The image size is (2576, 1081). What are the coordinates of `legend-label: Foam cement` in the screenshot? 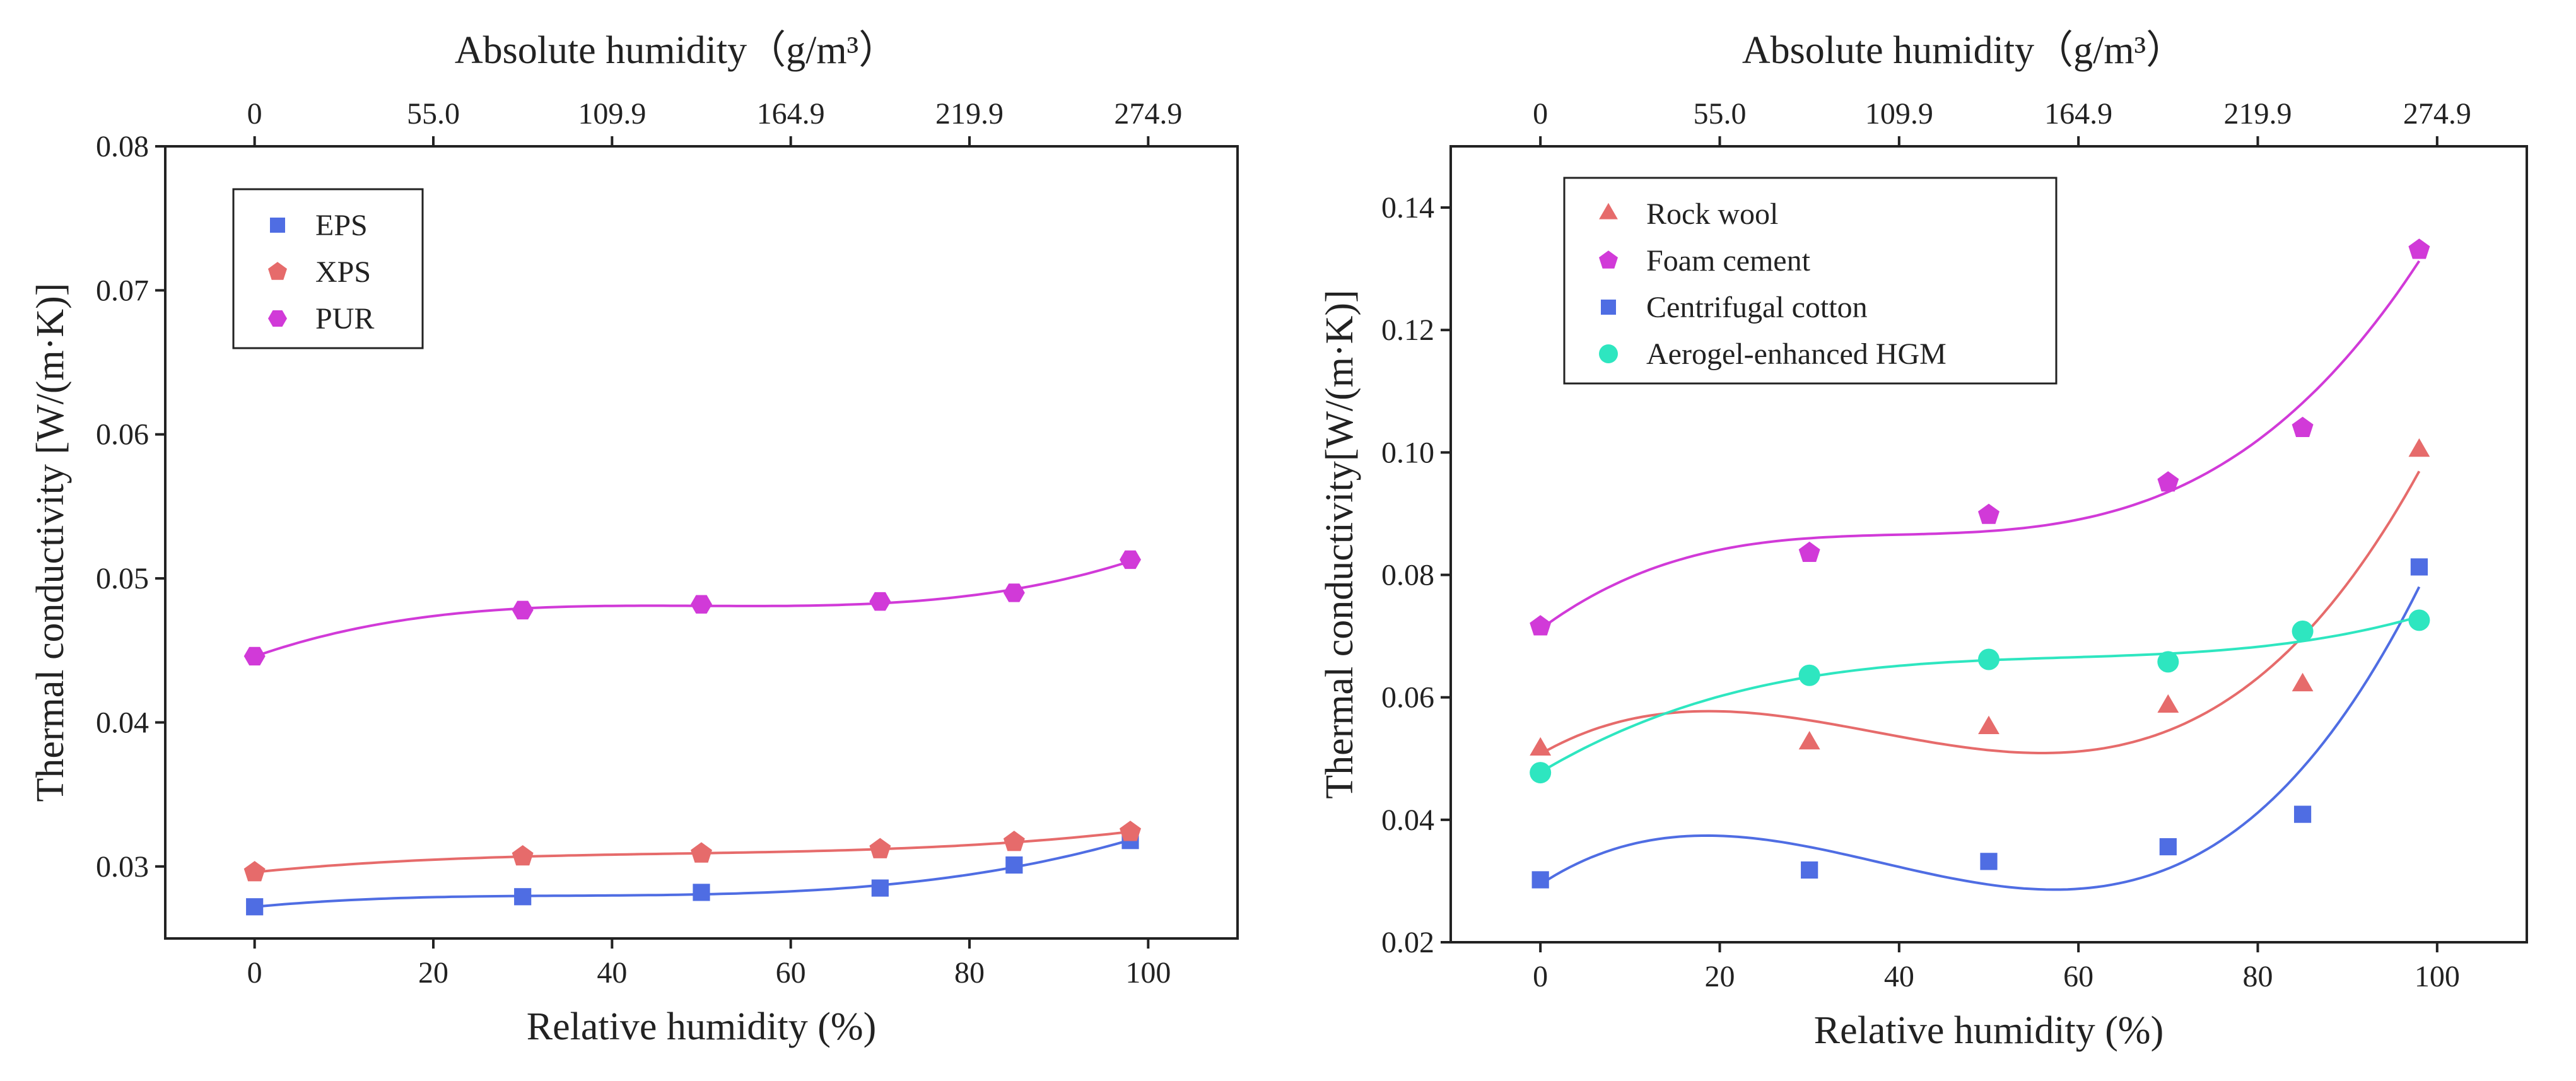 It's located at (1728, 261).